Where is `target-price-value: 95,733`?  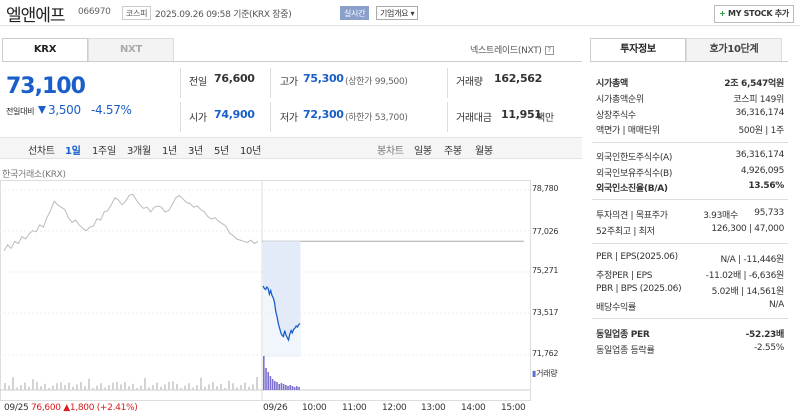
target-price-value: 95,733 is located at coordinates (769, 213).